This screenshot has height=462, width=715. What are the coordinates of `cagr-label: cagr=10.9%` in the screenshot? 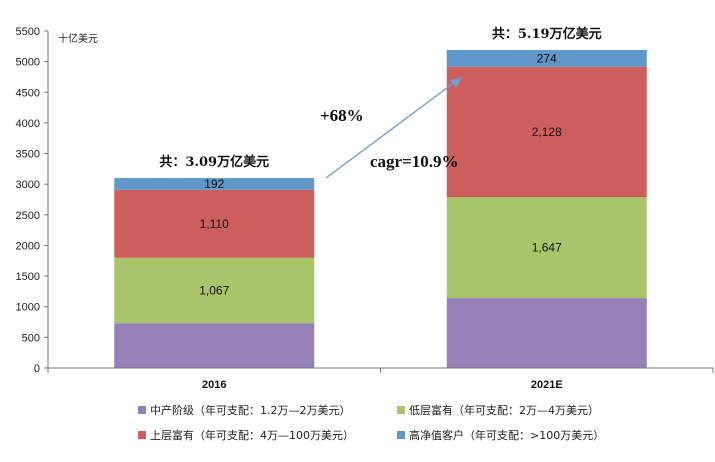 It's located at (414, 161).